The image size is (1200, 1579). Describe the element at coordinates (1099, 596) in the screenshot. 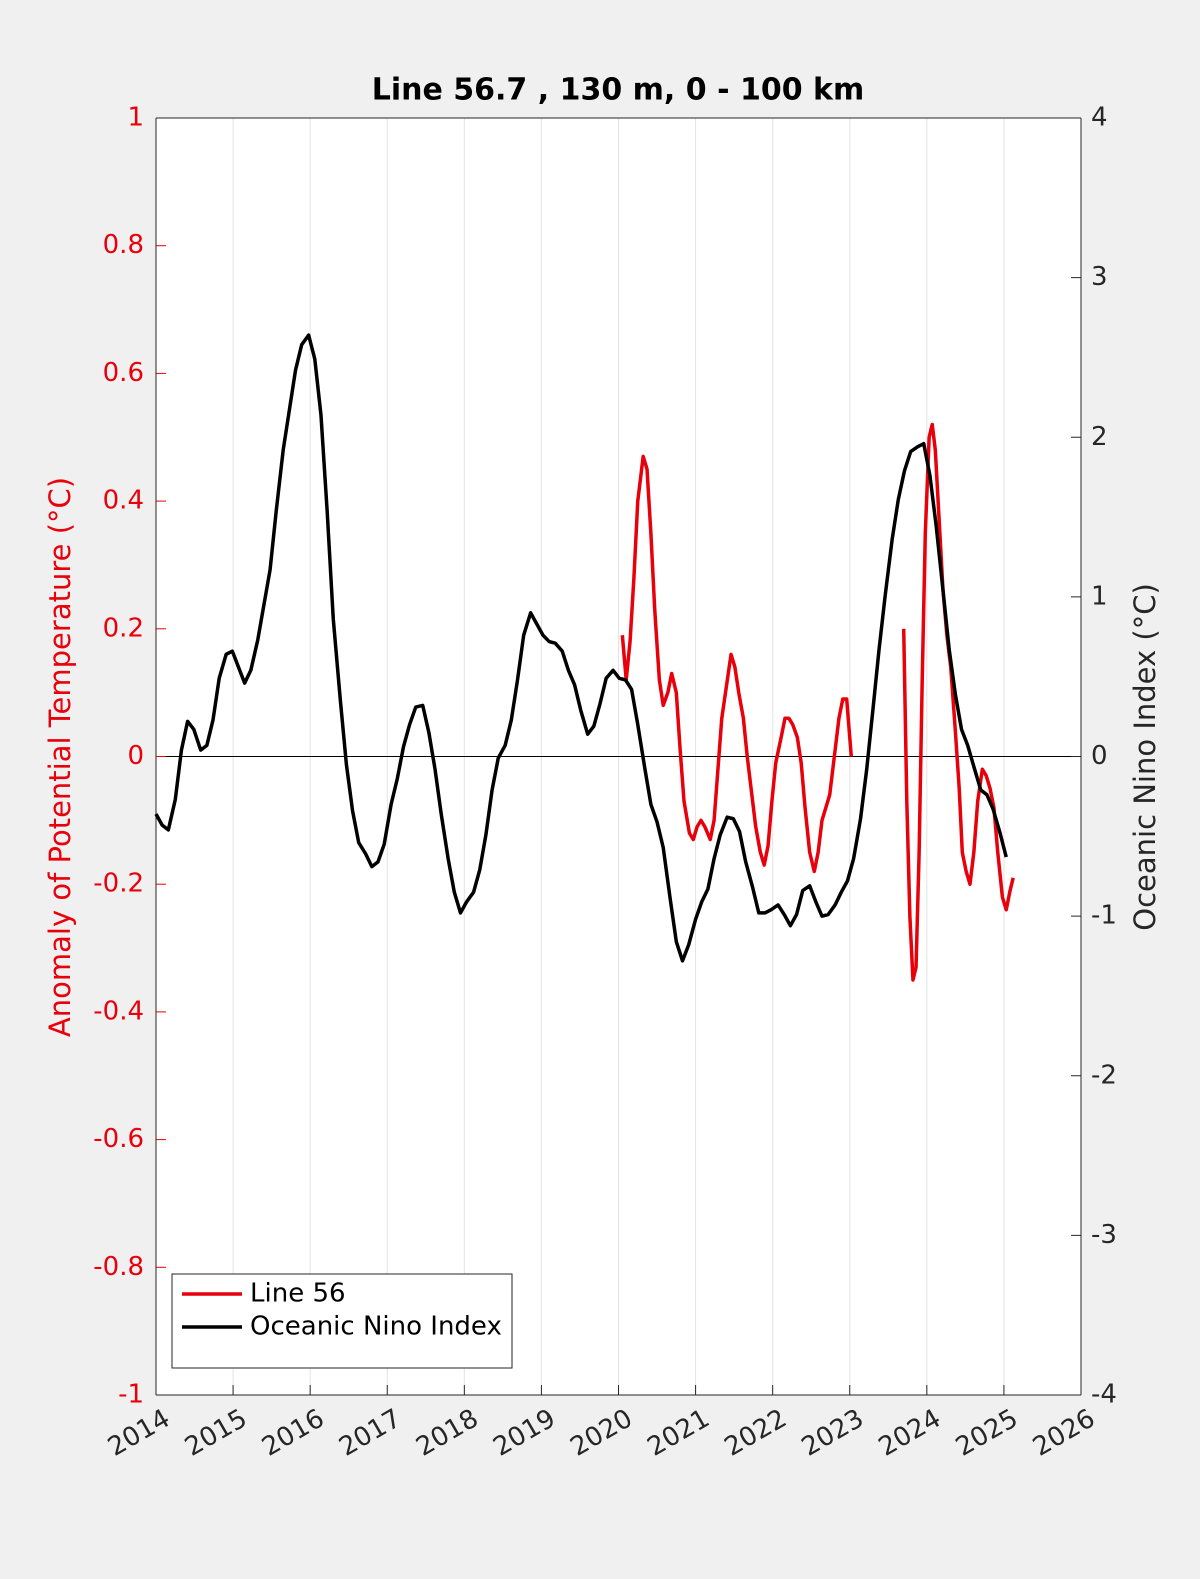

I see `y2-tick-label: 1` at that location.